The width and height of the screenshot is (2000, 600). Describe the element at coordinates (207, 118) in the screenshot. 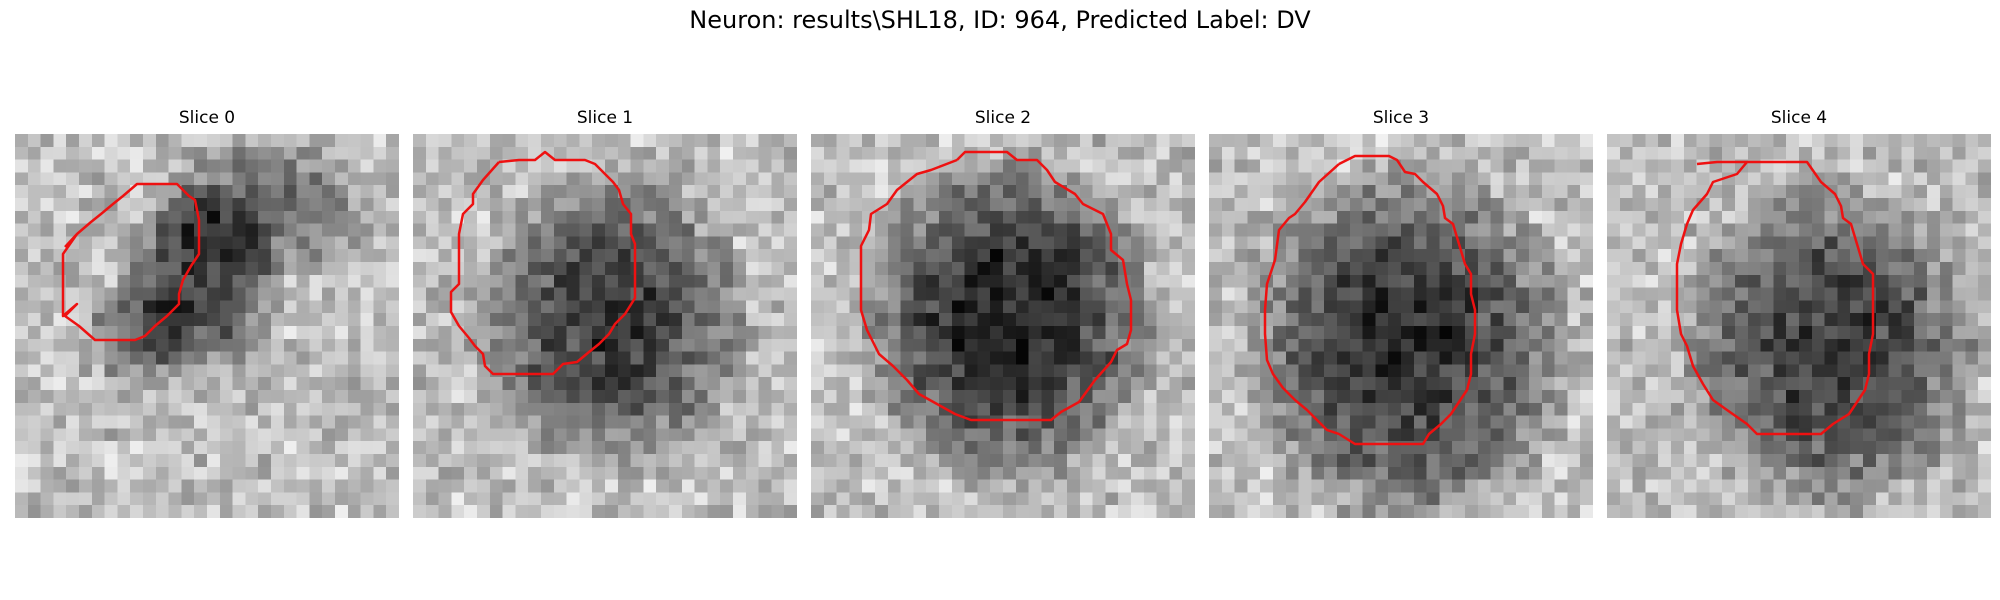

I see `slice-title-0: Slice 0` at that location.